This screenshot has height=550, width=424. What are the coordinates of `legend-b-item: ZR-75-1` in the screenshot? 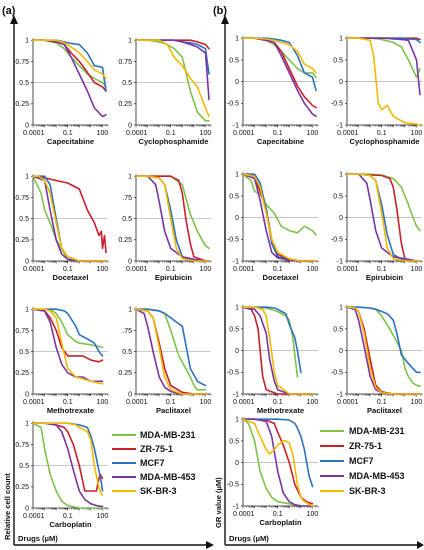 It's located at (351, 446).